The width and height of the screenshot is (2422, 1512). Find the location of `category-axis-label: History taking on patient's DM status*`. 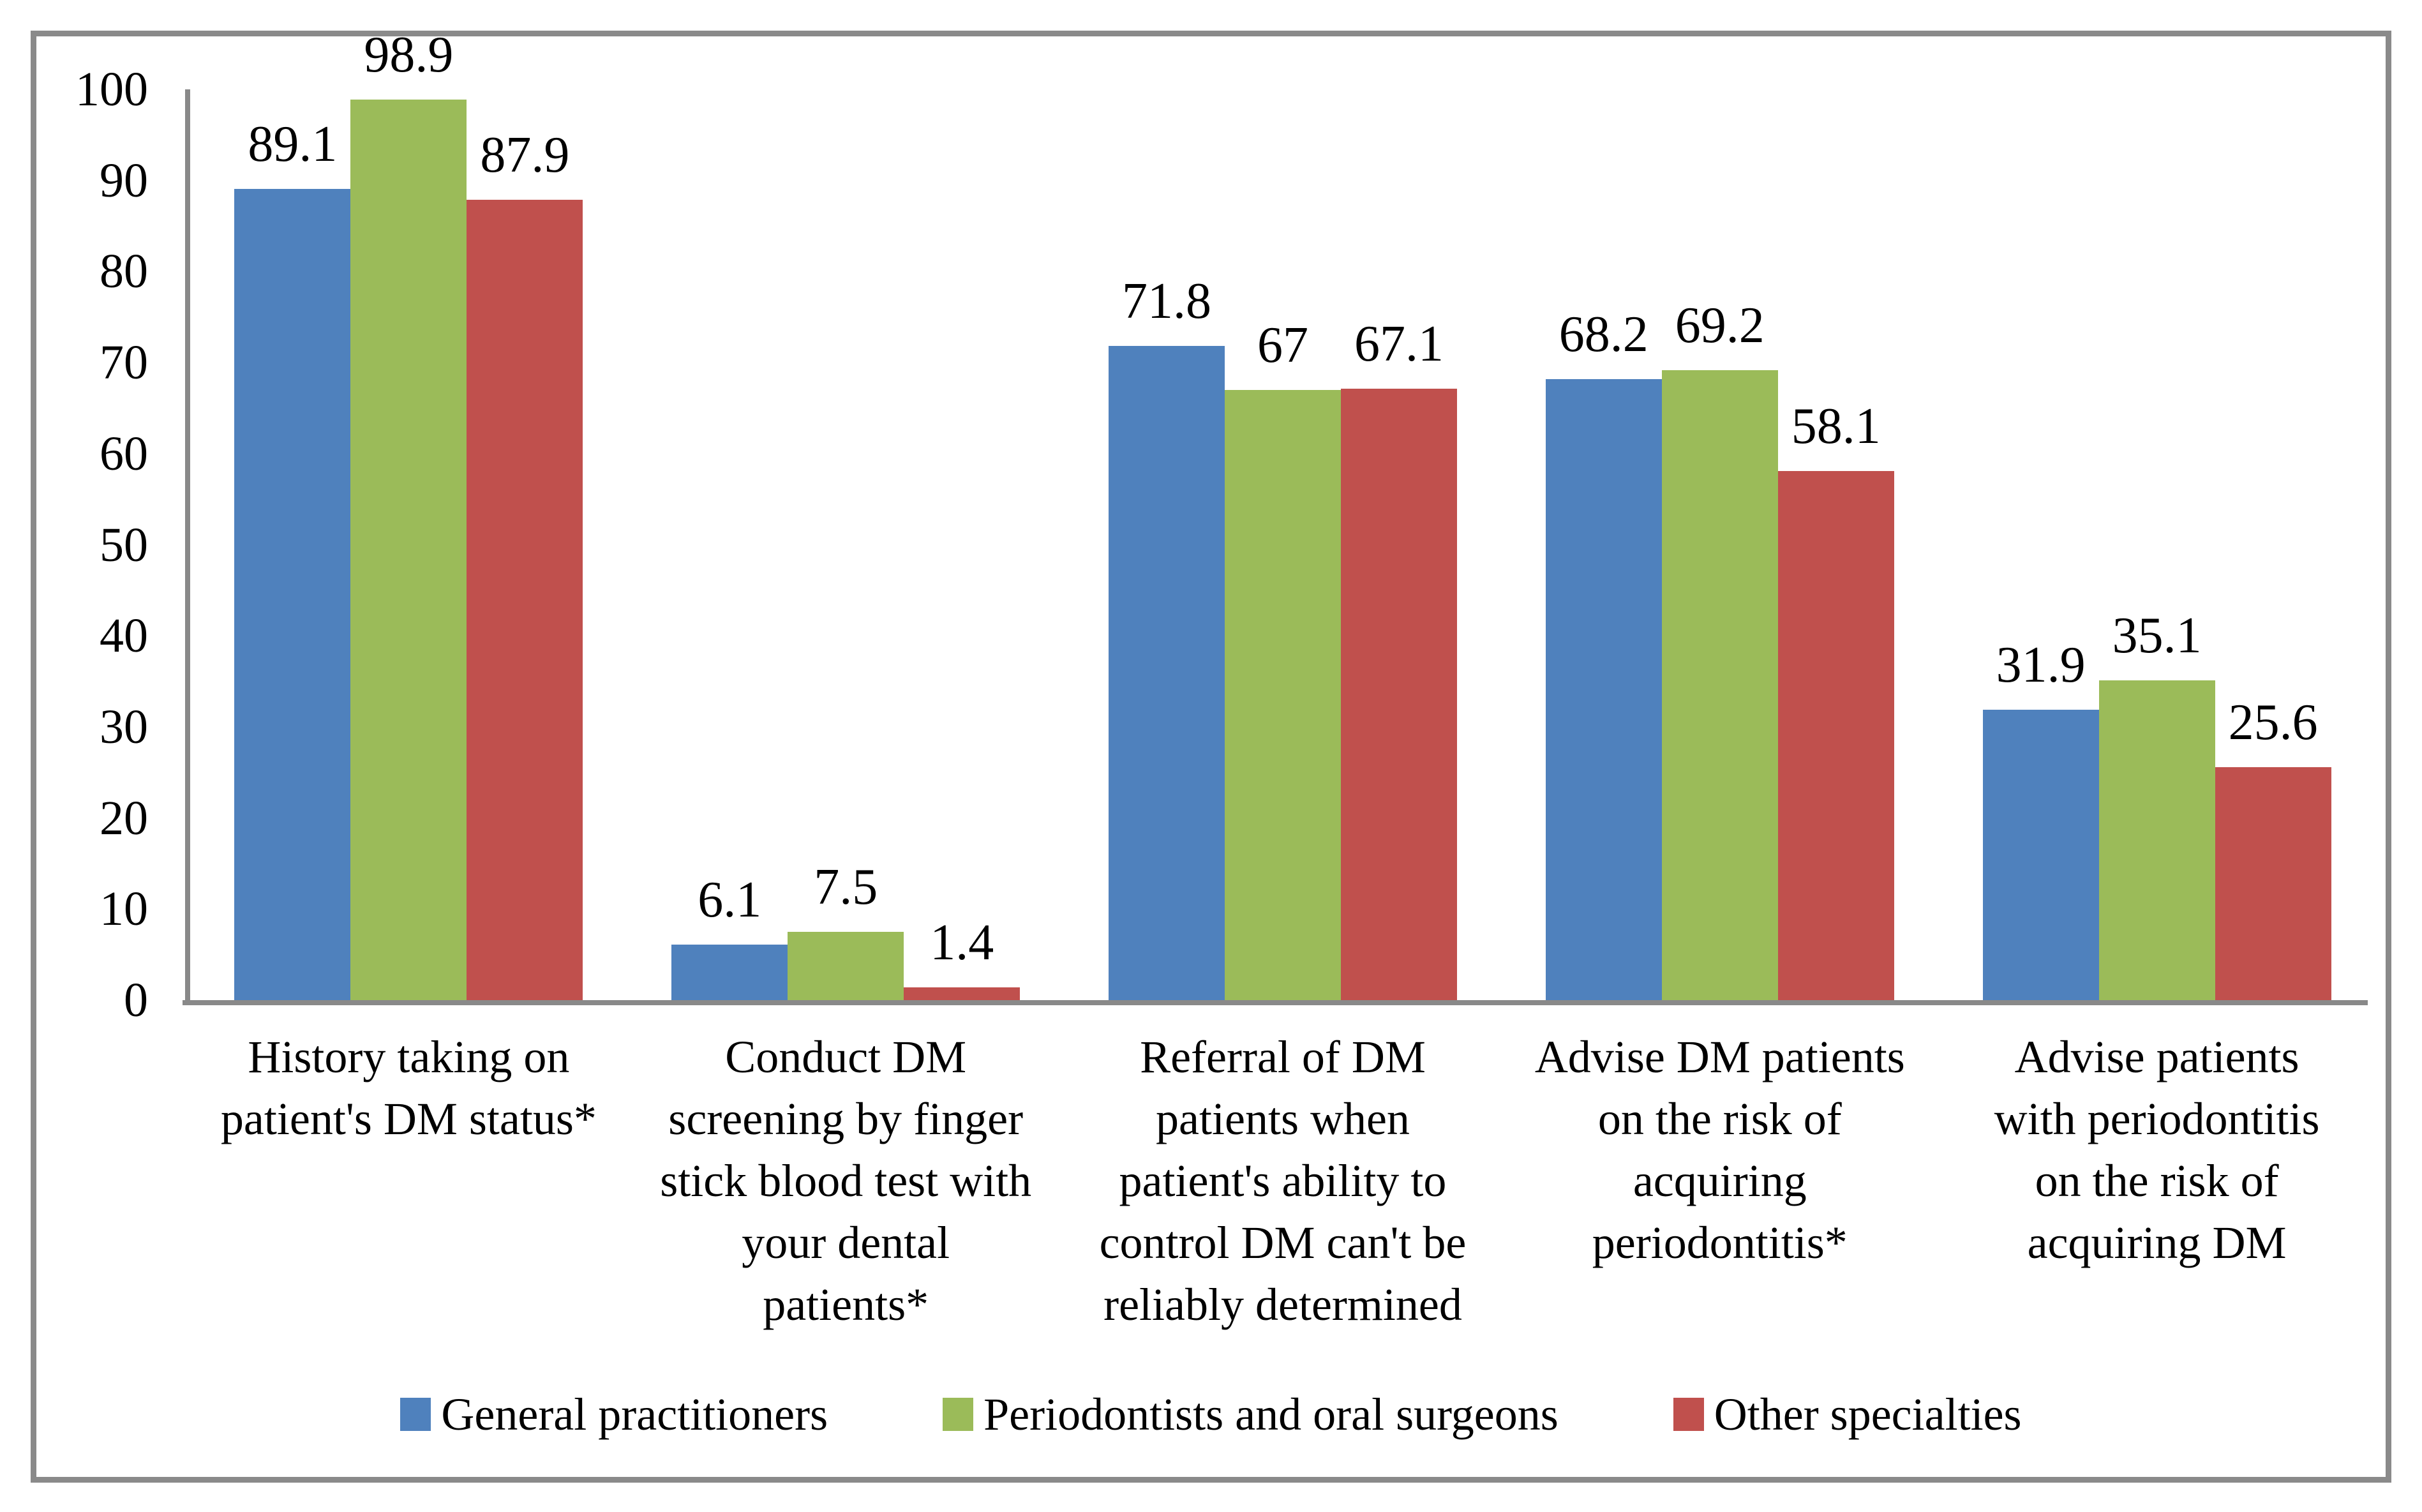

category-axis-label: History taking on patient's DM status* is located at coordinates (409, 1088).